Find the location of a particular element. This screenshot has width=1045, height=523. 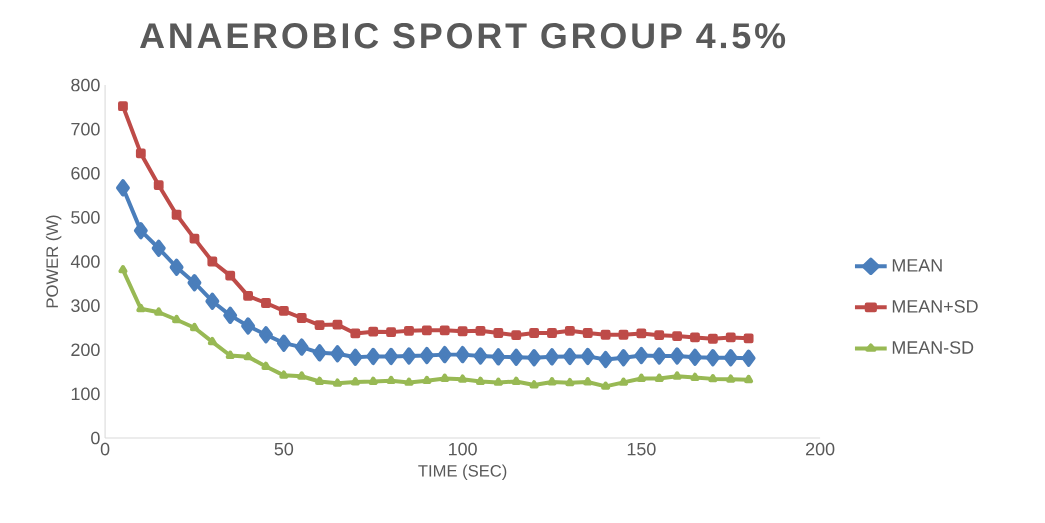

chart-title: ANAEROBIC SPORT GROUP 4.5% is located at coordinates (463, 36).